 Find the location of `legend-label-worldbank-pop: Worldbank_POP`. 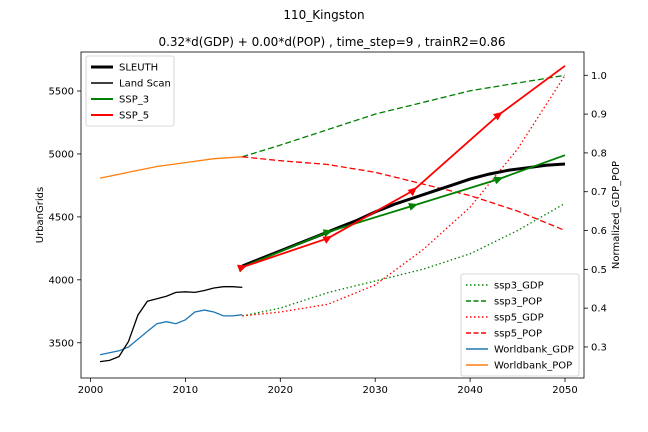

legend-label-worldbank-pop: Worldbank_POP is located at coordinates (533, 366).